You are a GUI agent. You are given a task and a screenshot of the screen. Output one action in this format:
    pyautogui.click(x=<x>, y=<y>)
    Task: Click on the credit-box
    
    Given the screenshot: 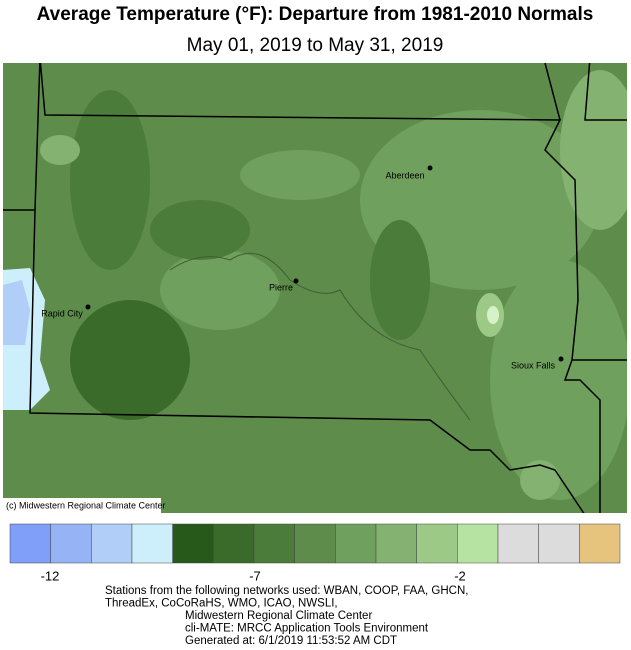 What is the action you would take?
    pyautogui.click(x=82, y=505)
    